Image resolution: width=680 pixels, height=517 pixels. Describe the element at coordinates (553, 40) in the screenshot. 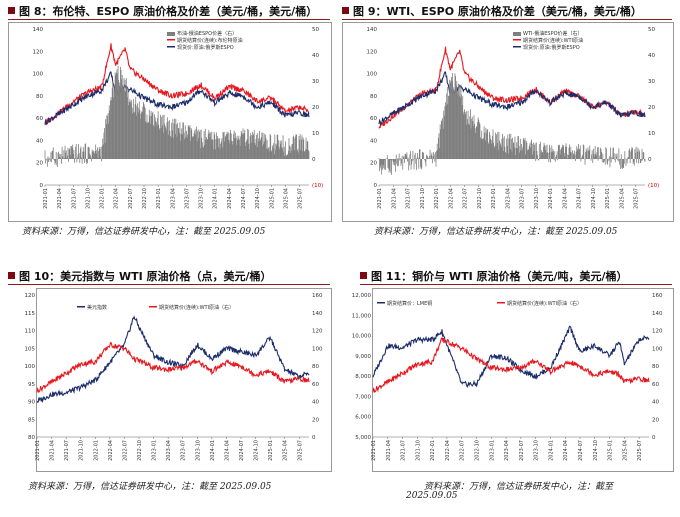

I see `legend-label: 期货结算价(连续):WTI原油` at that location.